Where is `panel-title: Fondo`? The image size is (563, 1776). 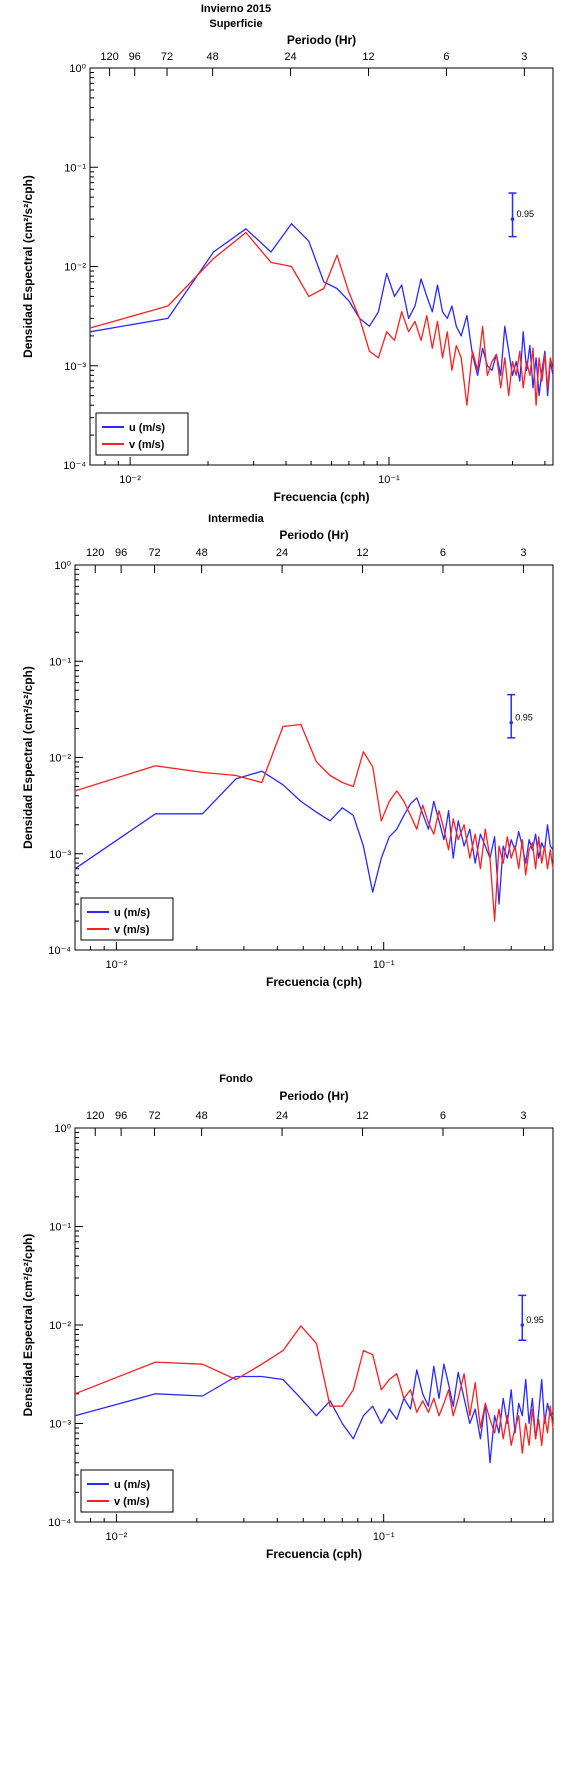 panel-title: Fondo is located at coordinates (236, 1079).